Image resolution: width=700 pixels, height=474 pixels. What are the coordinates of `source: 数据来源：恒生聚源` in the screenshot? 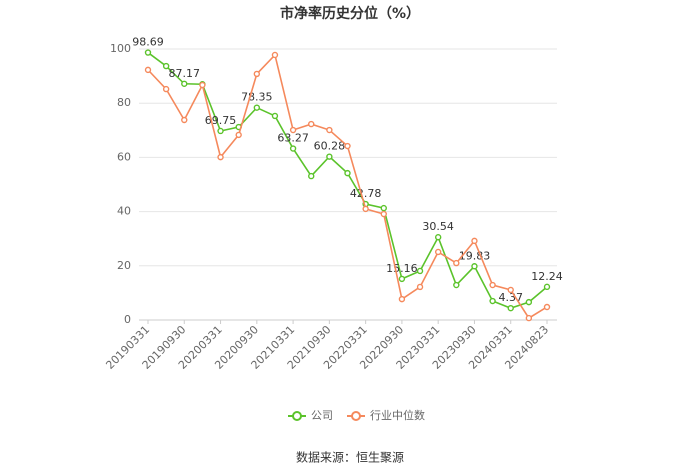 It's located at (350, 457).